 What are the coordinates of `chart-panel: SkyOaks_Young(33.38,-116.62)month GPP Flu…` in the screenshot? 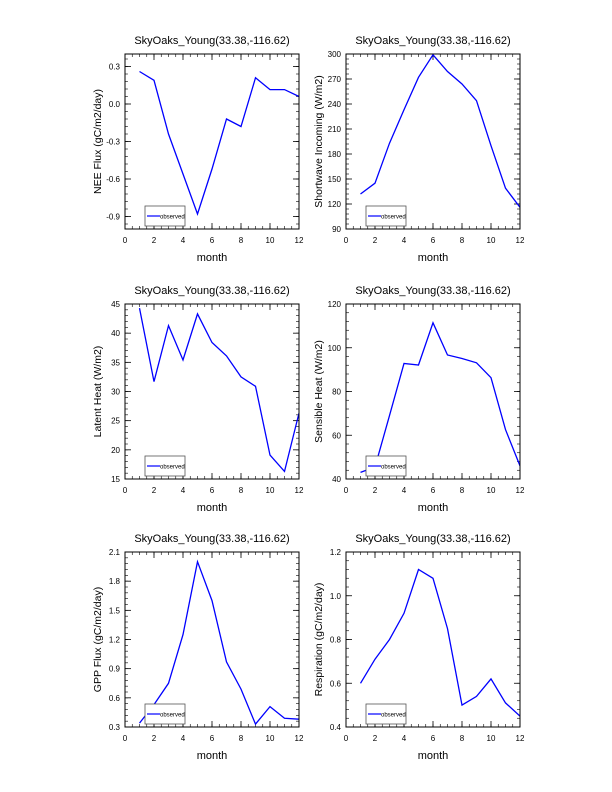 It's located at (198, 647).